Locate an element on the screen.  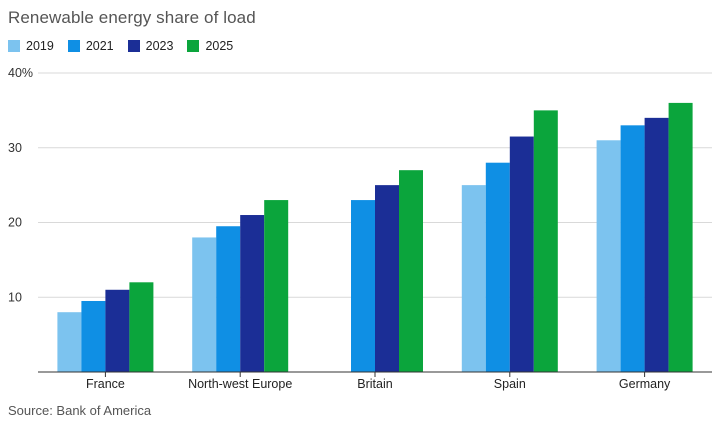
bar-britain-2023 is located at coordinates (387, 278).